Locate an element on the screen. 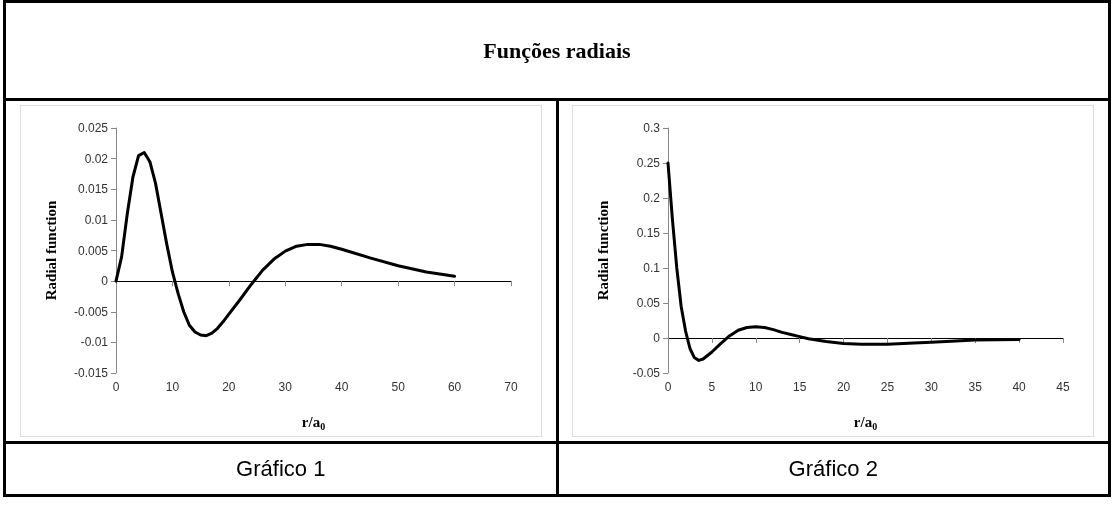 The height and width of the screenshot is (515, 1114). y-tick-label: 0.3 is located at coordinates (652, 128).